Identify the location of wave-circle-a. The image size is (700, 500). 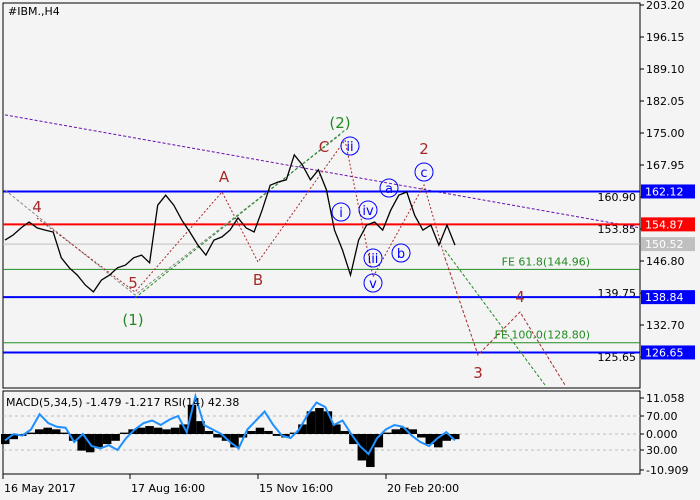
(389, 188).